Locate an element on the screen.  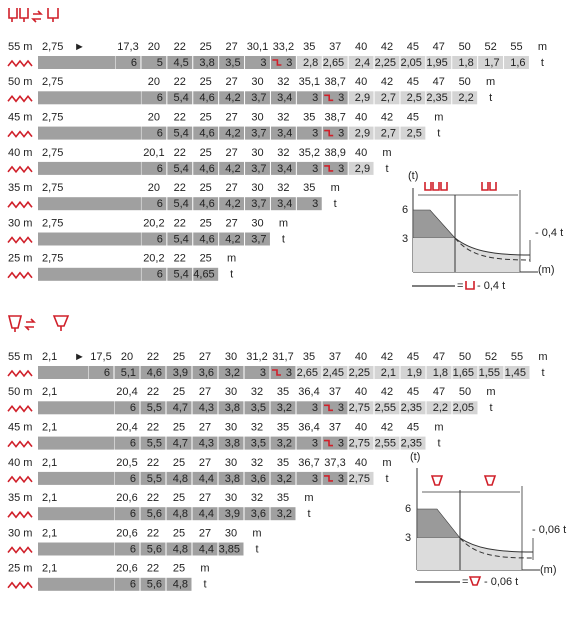
load: 4,6 is located at coordinates (154, 373).